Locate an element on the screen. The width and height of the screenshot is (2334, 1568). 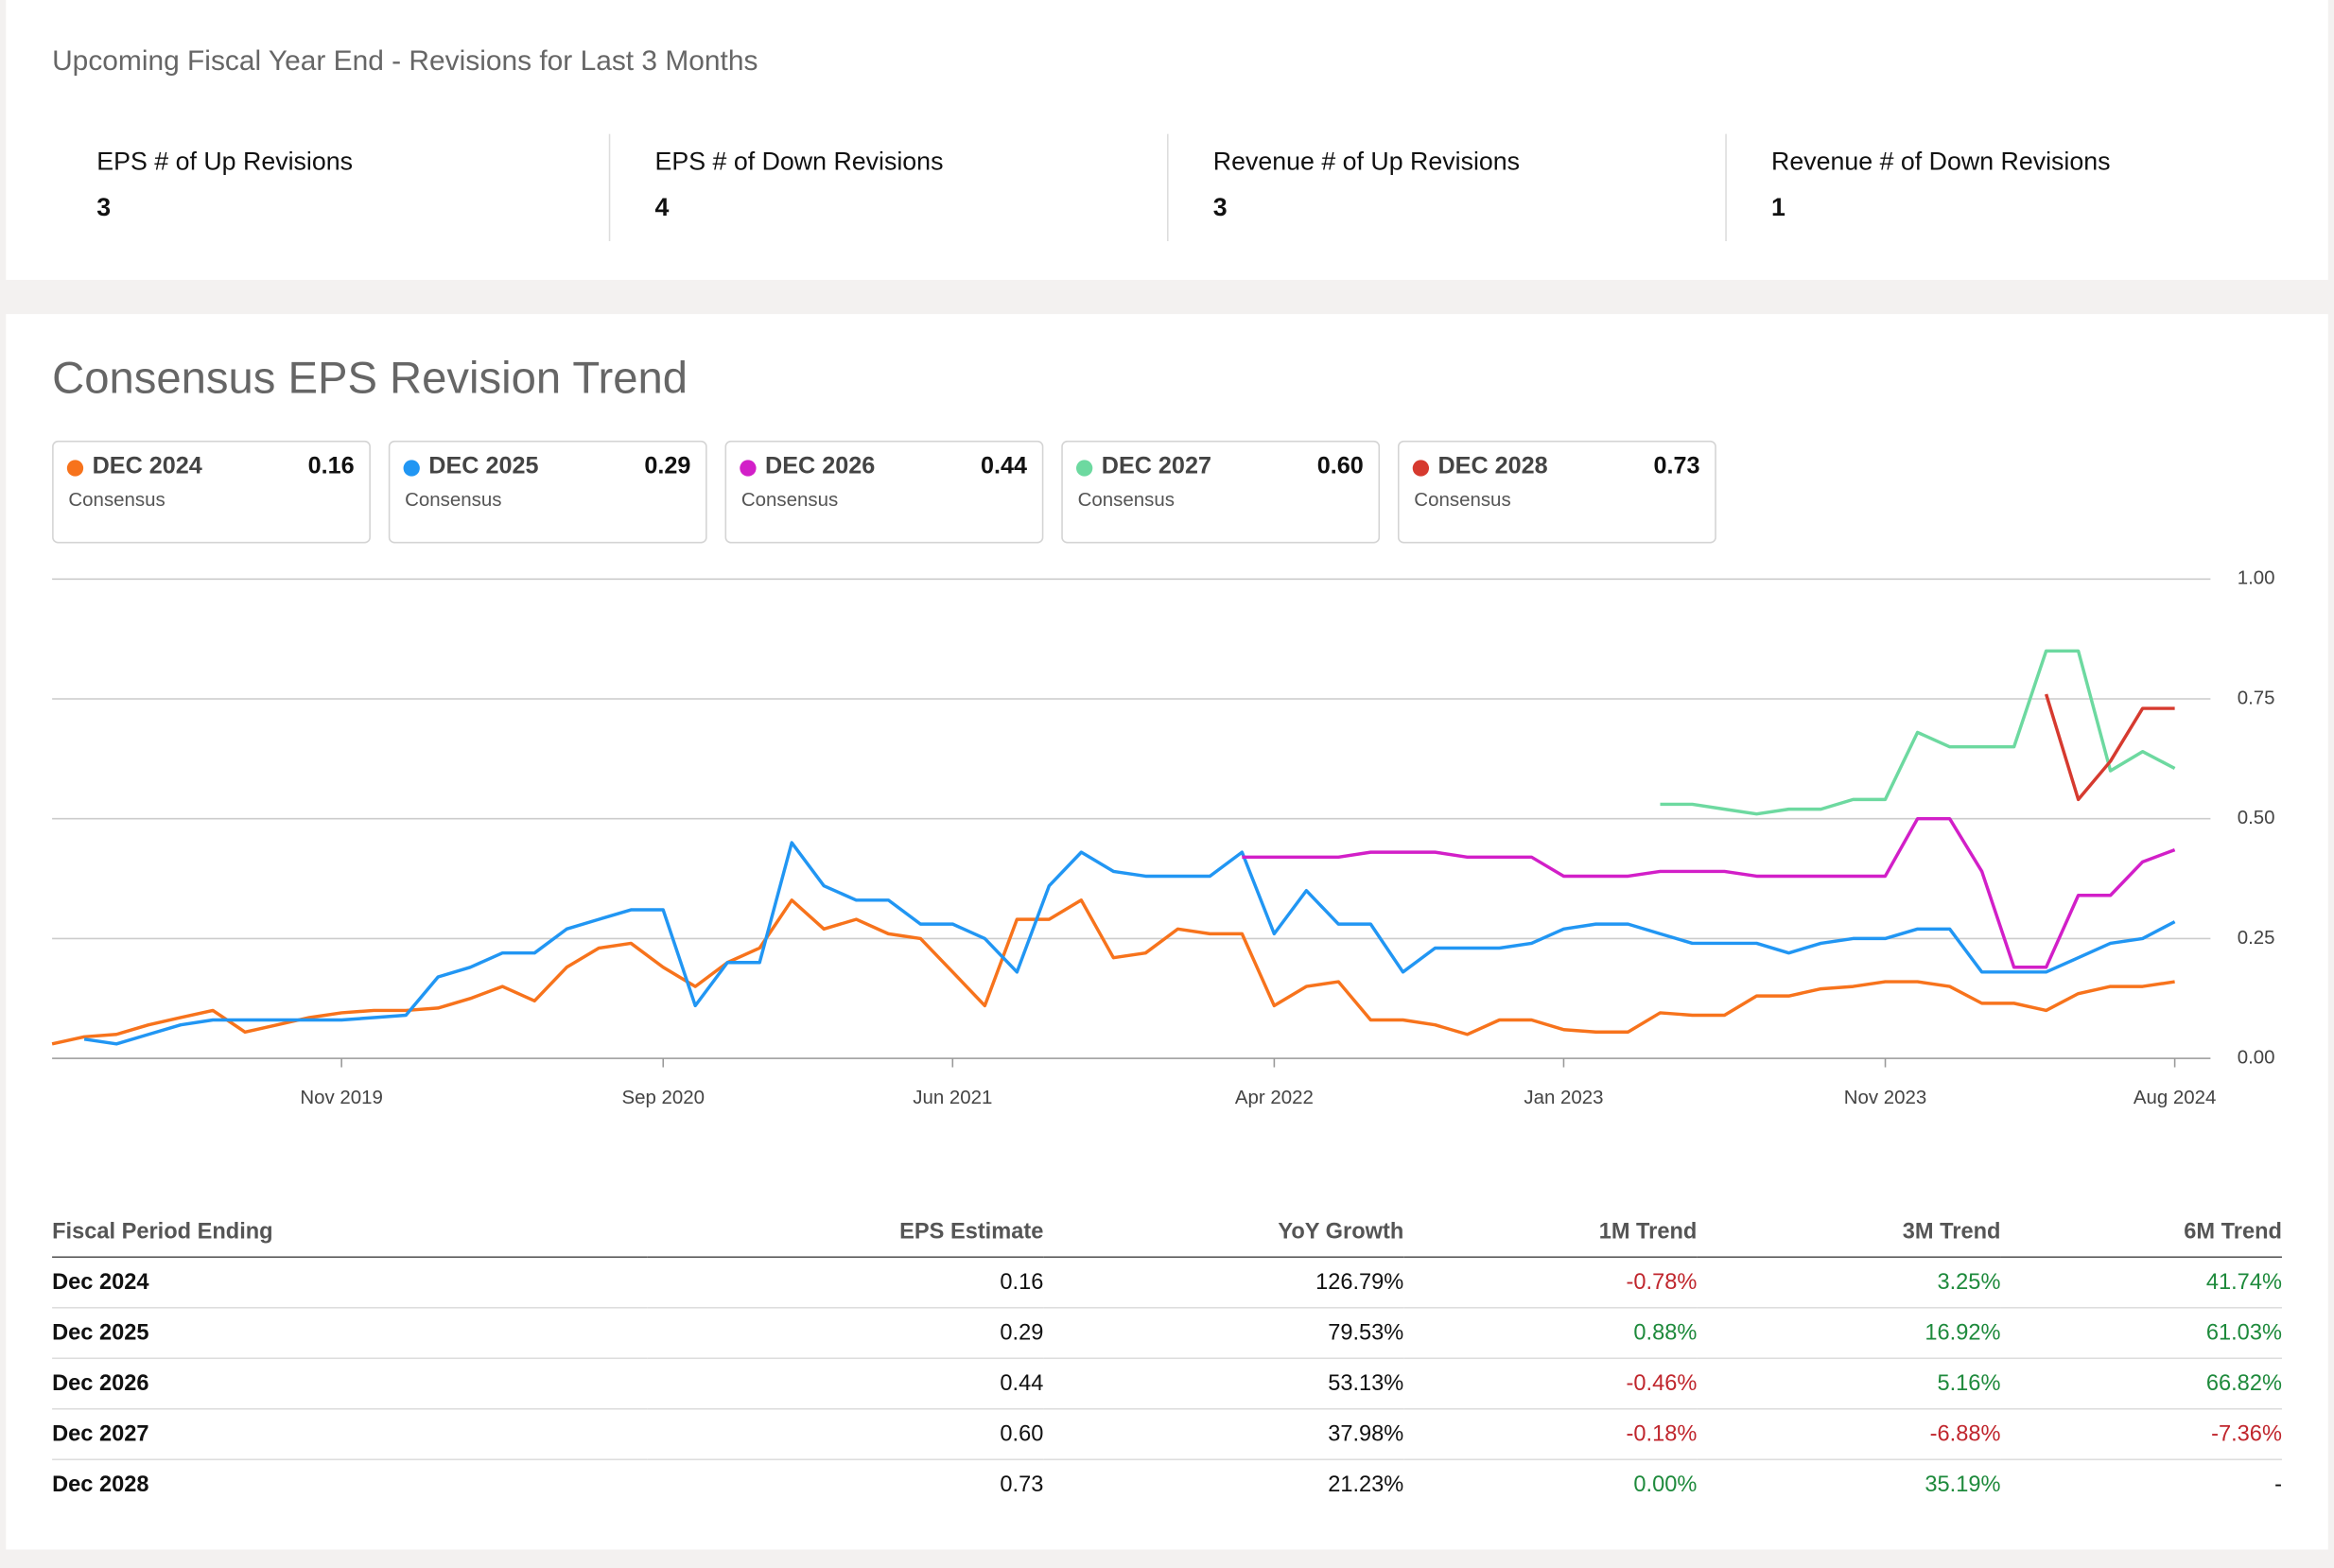
y-tick-label: 0.25 is located at coordinates (2256, 938).